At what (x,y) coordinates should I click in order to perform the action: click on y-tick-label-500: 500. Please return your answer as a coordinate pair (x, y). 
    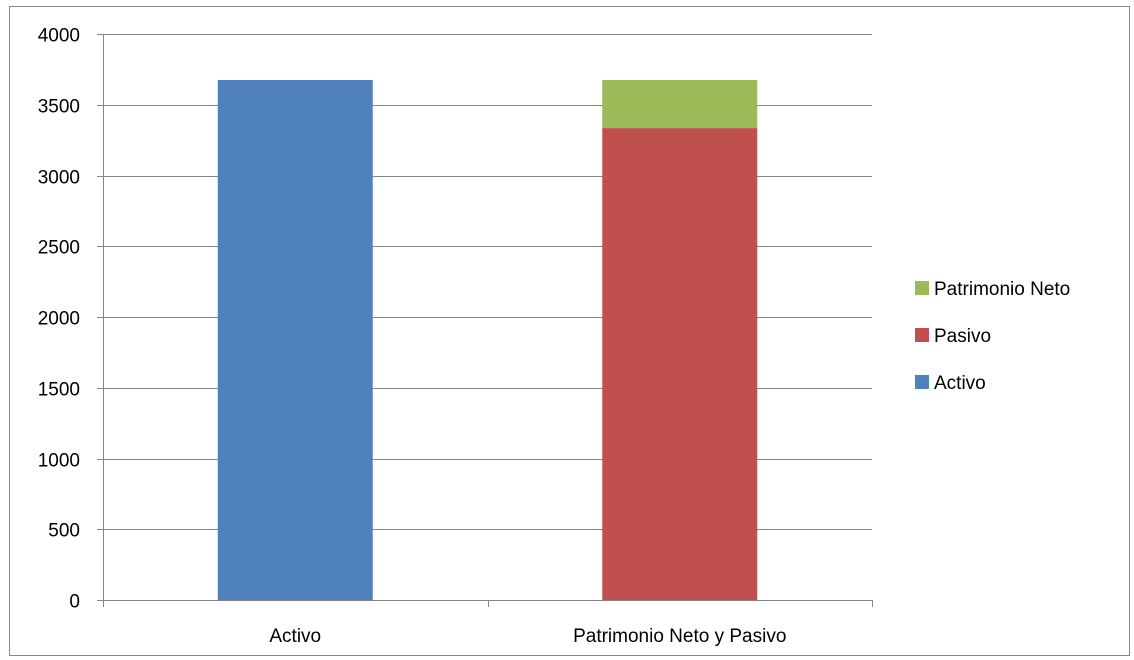
    Looking at the image, I should click on (64, 531).